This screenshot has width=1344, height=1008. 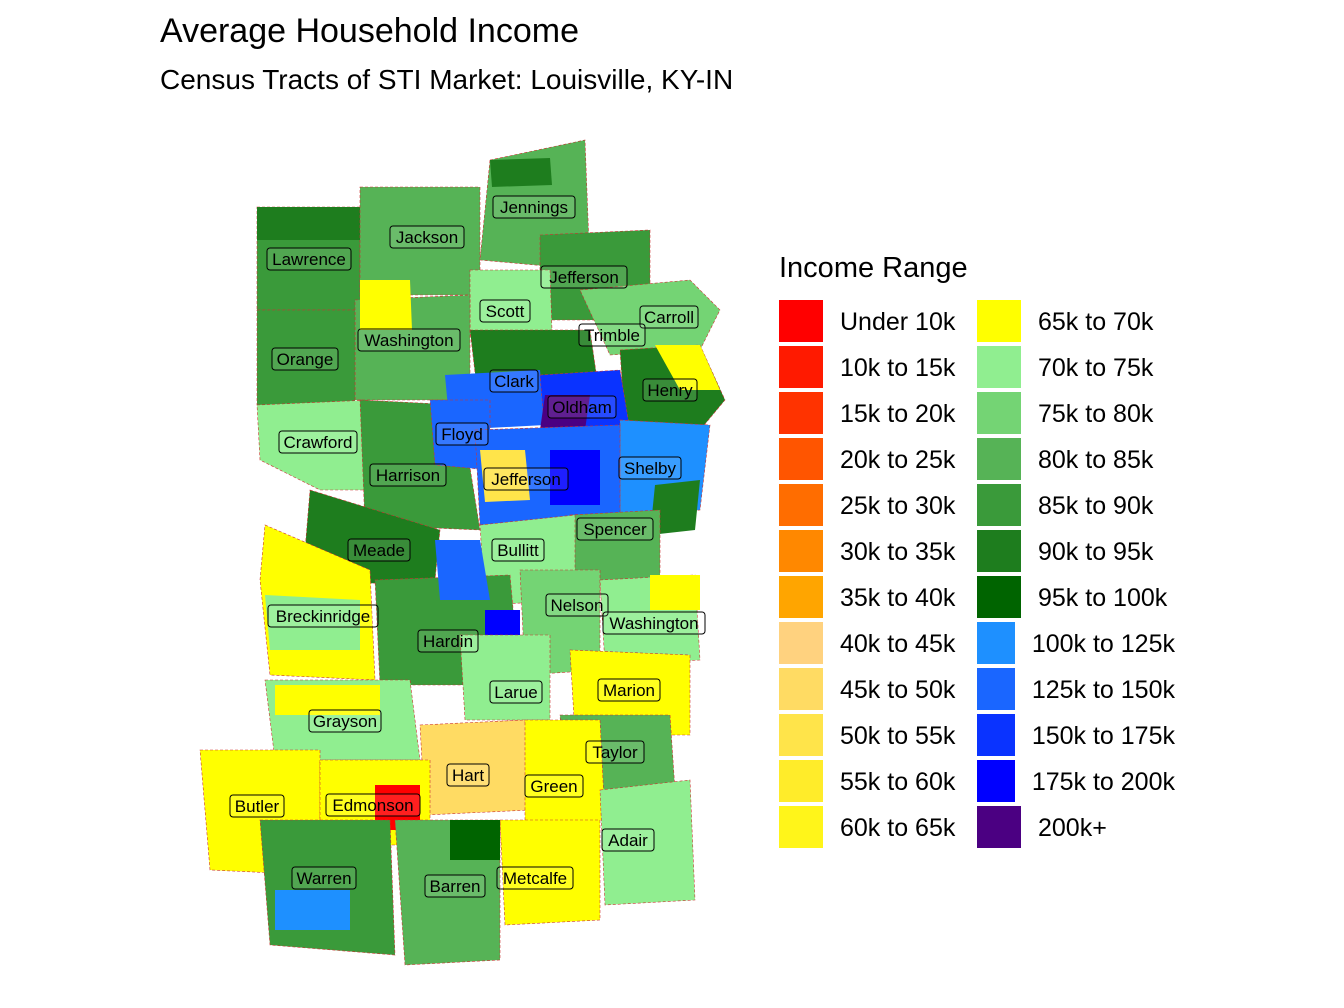 I want to click on legend-label: 70k to 75k, so click(x=1096, y=367).